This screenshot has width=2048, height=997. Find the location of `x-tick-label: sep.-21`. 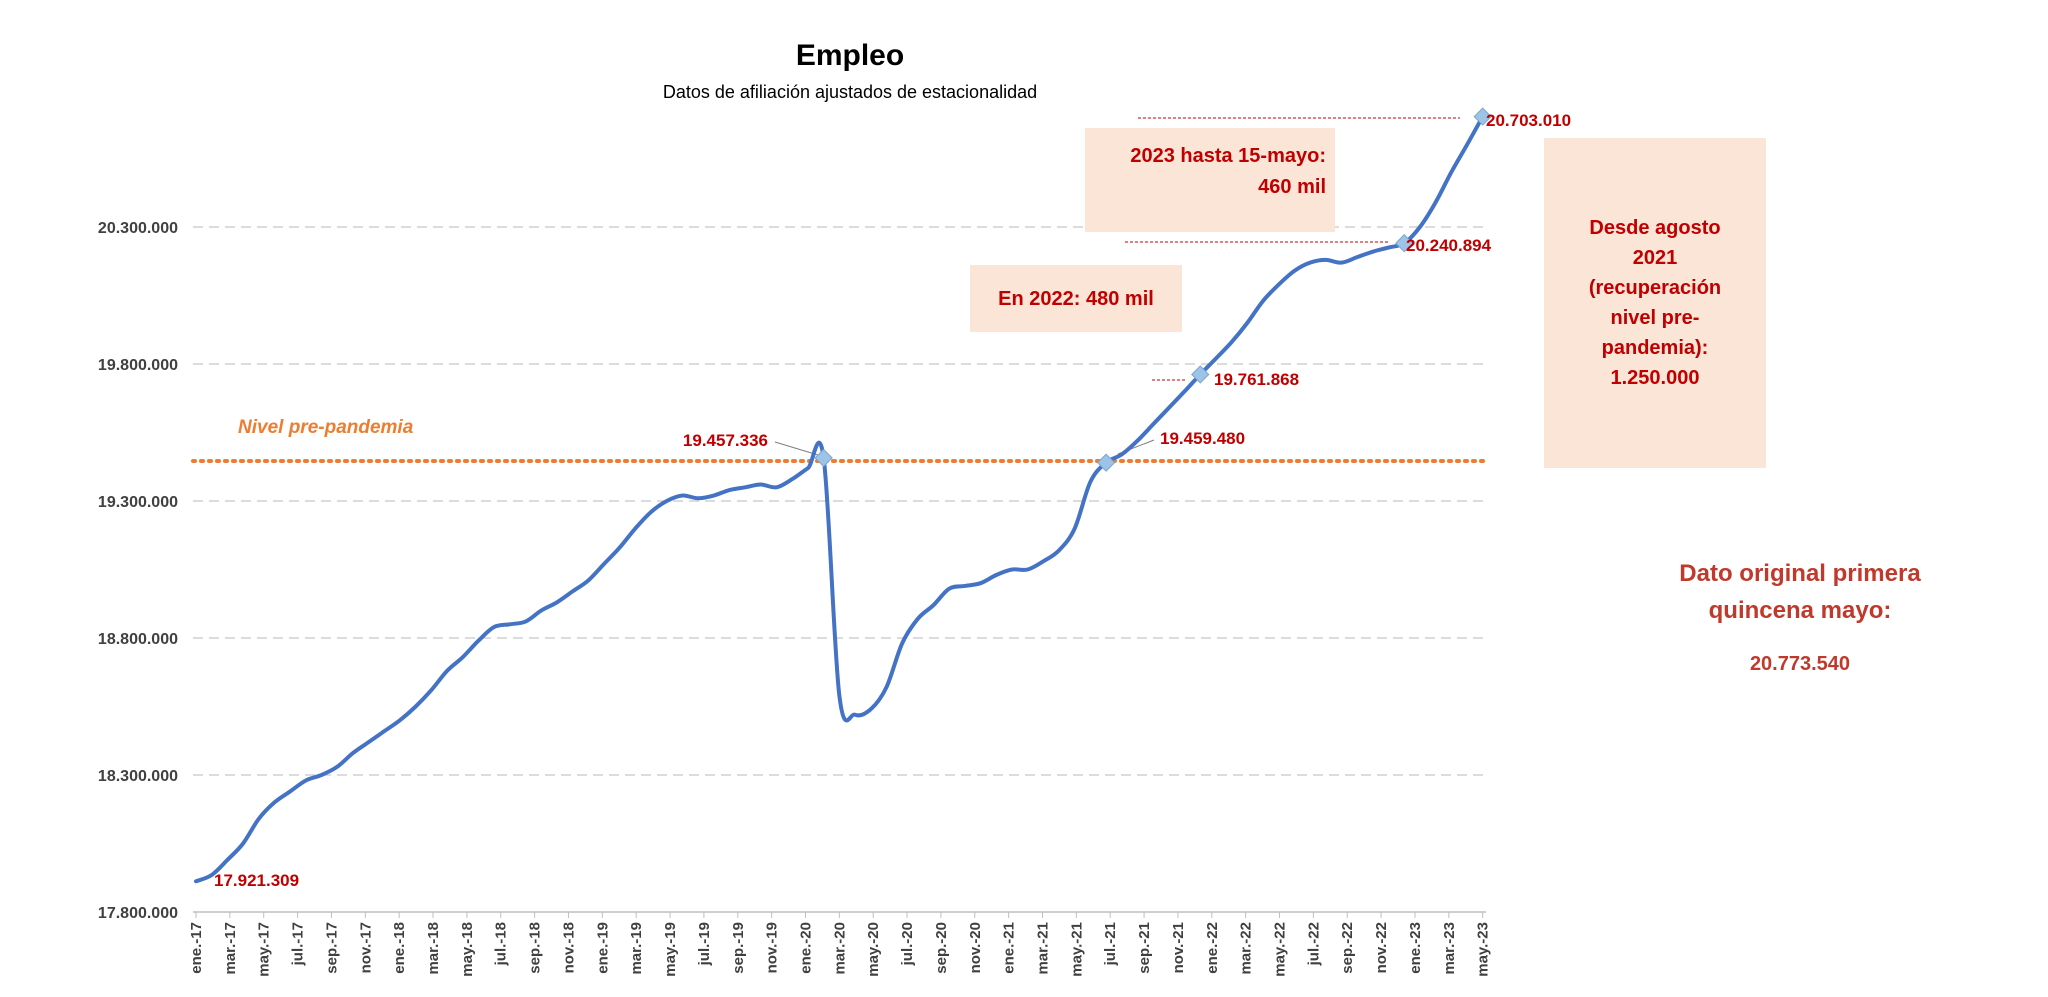

x-tick-label: sep.-21 is located at coordinates (1144, 948).